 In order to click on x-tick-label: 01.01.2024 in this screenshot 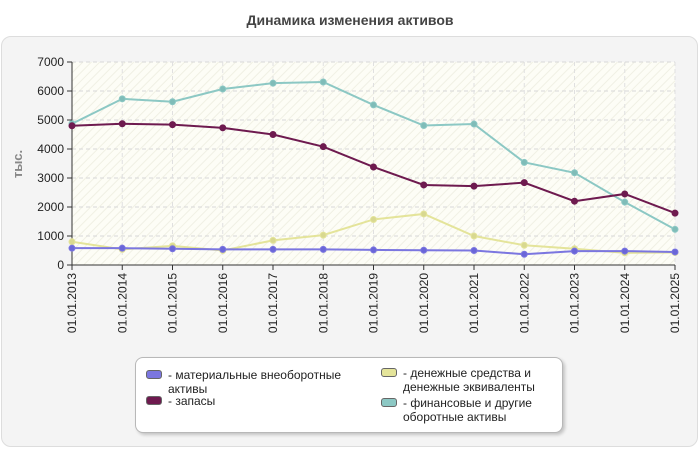, I will do `click(625, 303)`.